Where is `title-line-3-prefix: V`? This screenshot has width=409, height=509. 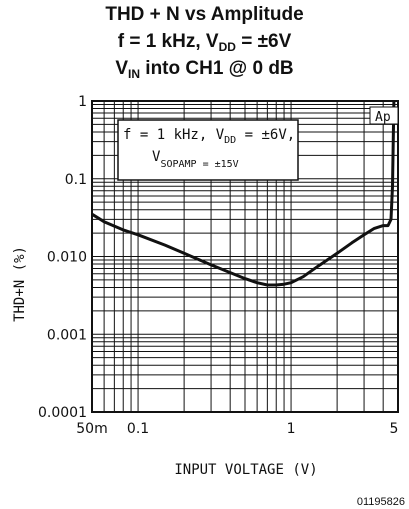
title-line-3-prefix: V is located at coordinates (122, 68).